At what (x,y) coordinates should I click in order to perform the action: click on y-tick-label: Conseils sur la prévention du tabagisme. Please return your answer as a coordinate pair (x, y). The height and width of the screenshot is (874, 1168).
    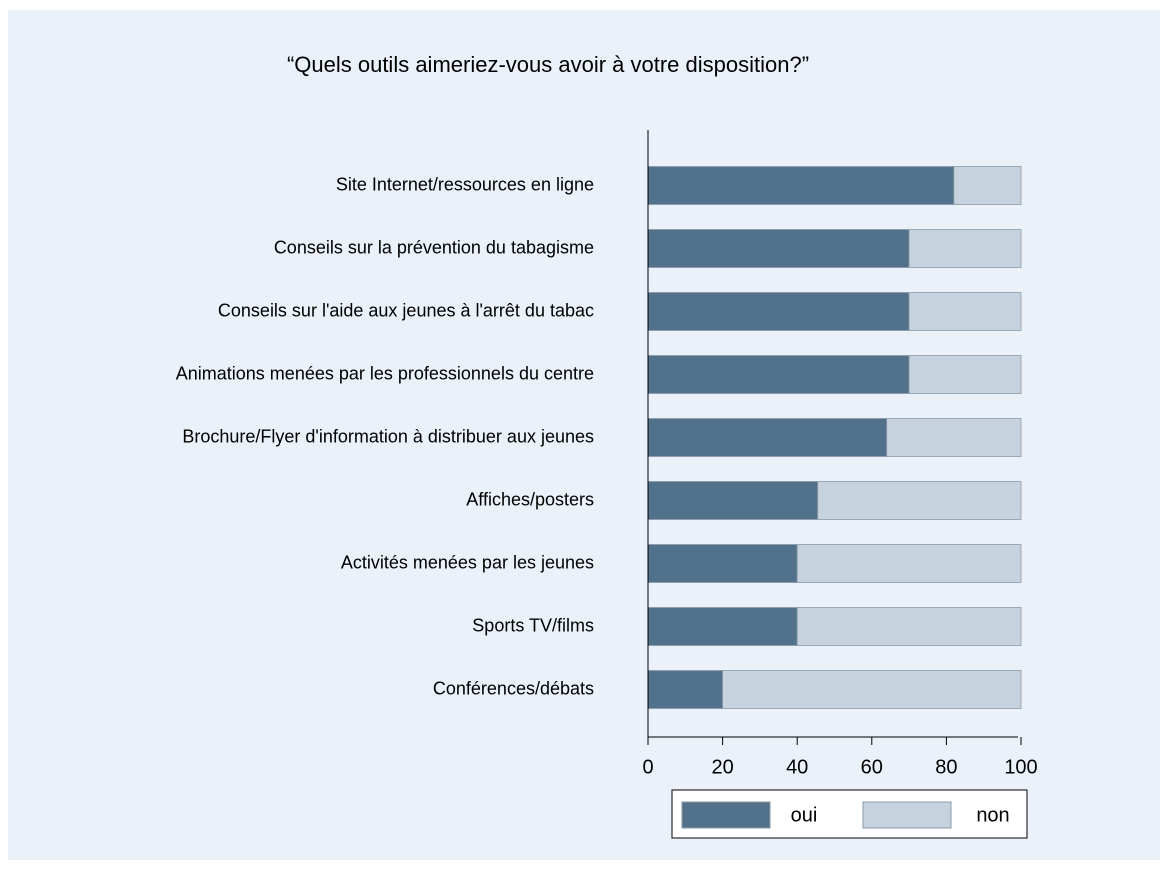
    Looking at the image, I should click on (434, 247).